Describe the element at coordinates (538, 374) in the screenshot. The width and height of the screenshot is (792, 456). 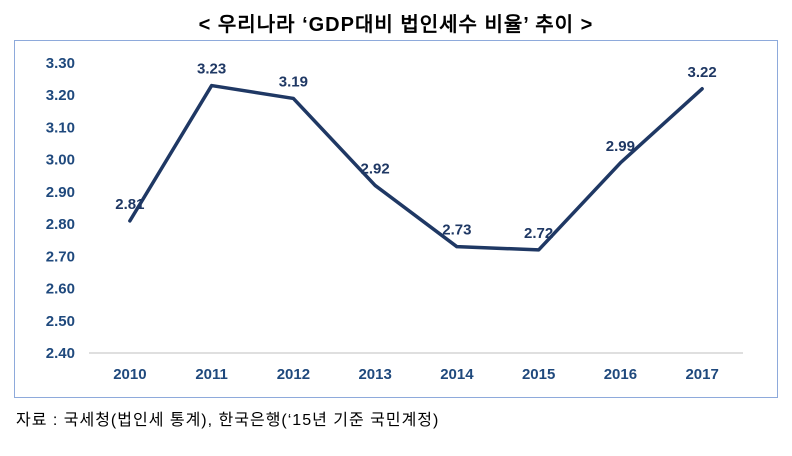
I see `x-tick-label: 2015` at that location.